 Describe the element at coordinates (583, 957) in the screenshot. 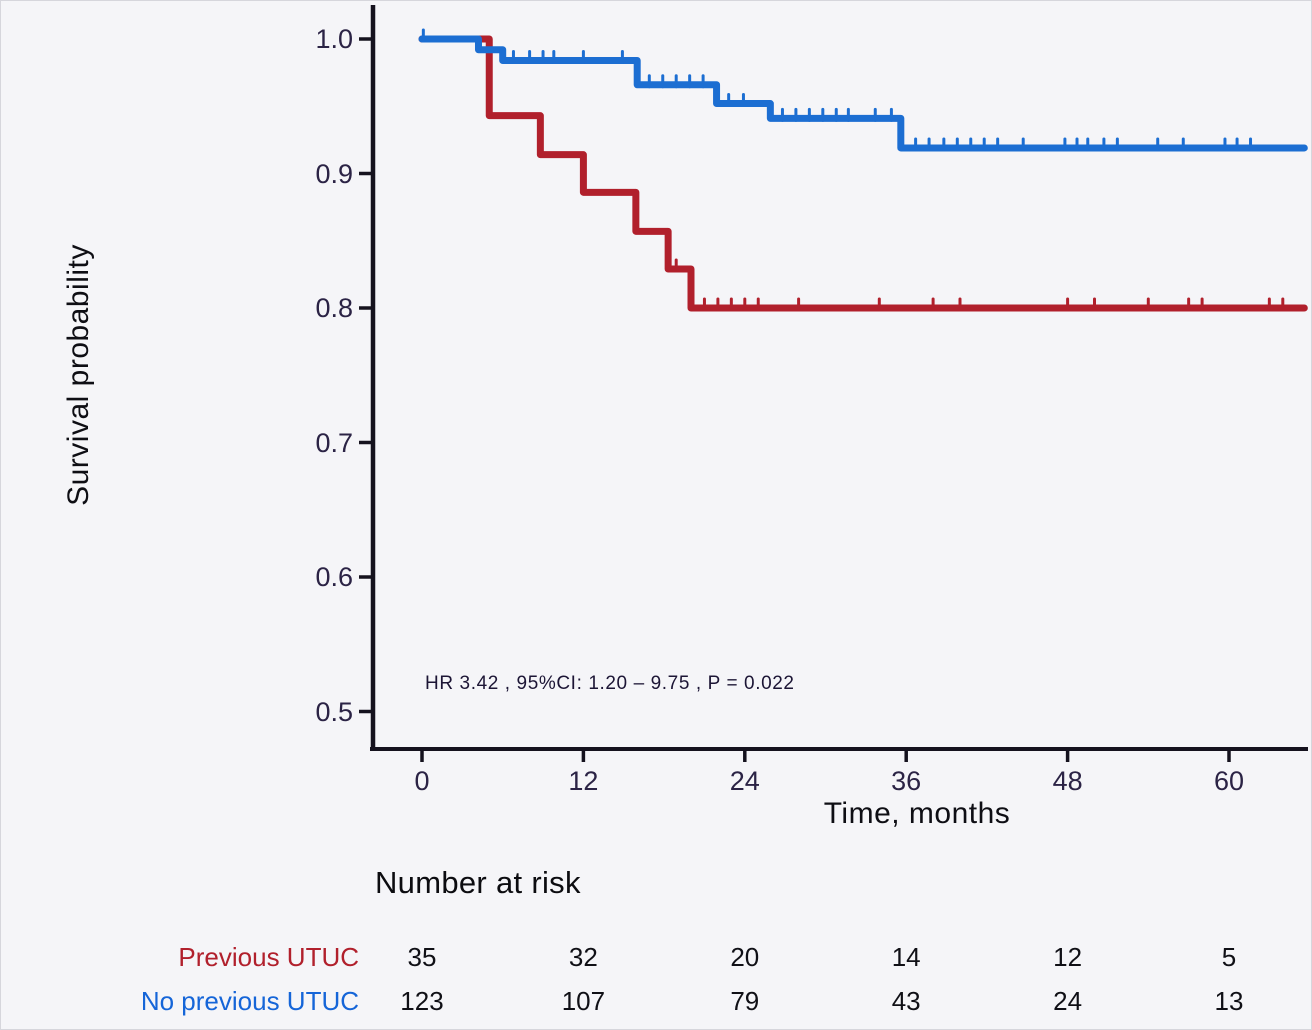

I see `risk-value: 32` at that location.